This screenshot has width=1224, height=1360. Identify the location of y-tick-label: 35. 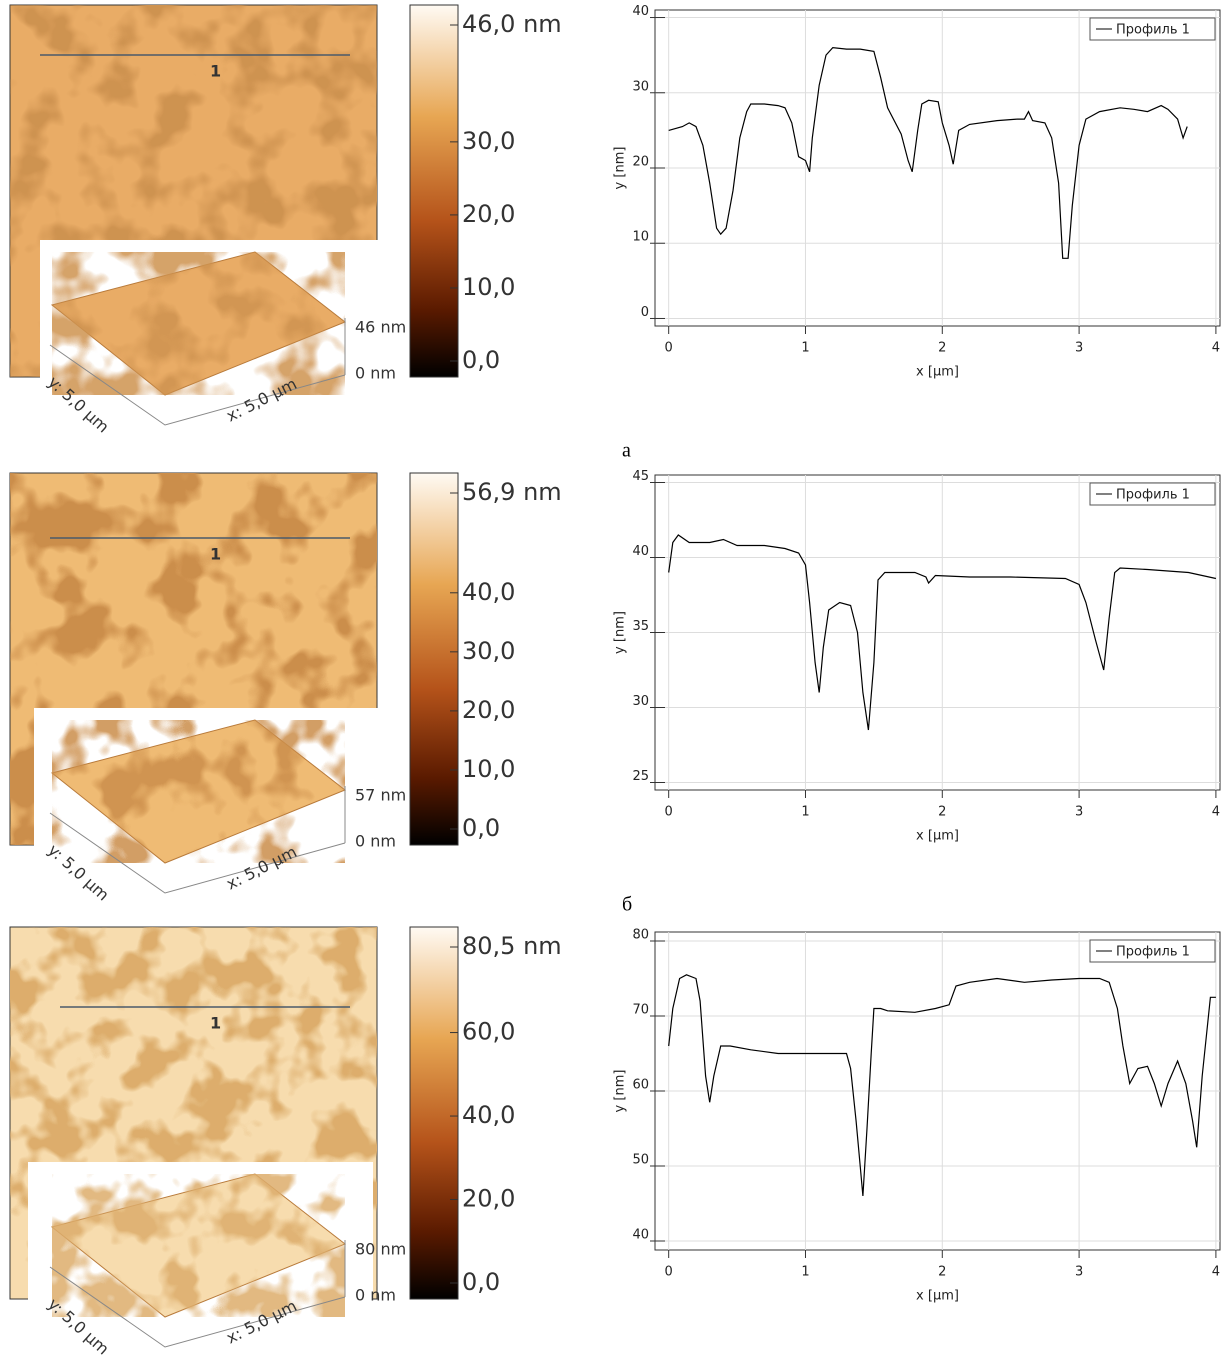
(640, 626).